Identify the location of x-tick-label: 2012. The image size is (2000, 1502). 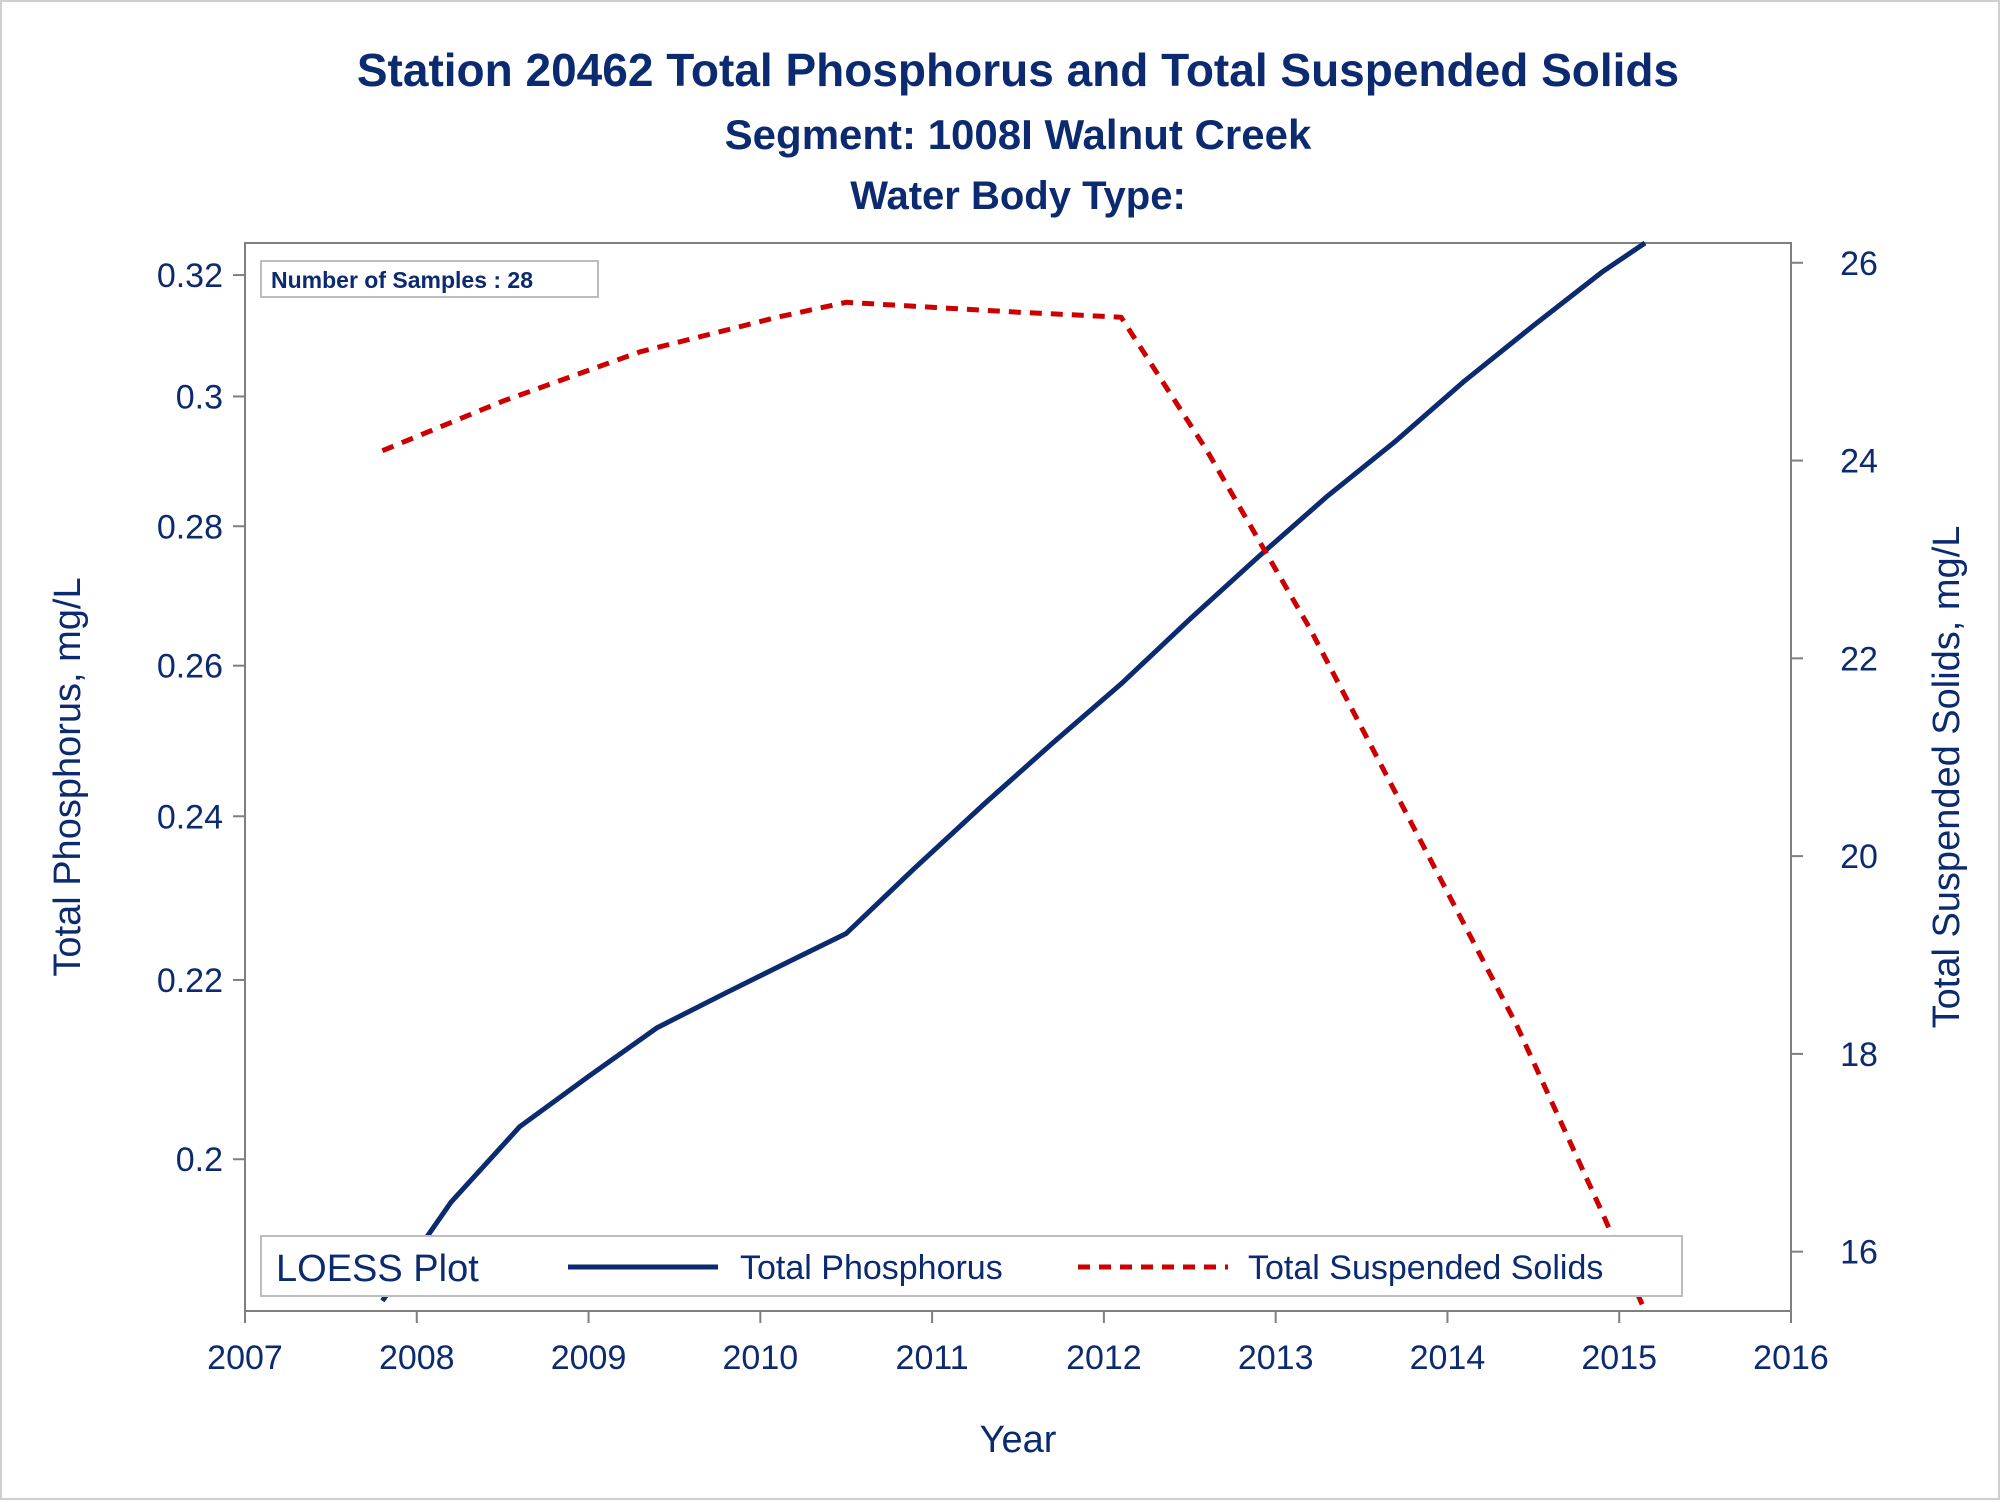
(1104, 1358).